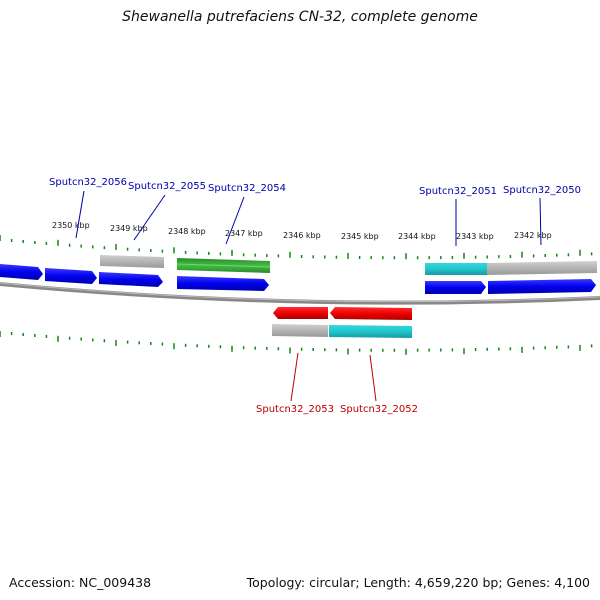 The image size is (600, 600). What do you see at coordinates (475, 236) in the screenshot?
I see `scale-label-2343: 2343 kbp` at bounding box center [475, 236].